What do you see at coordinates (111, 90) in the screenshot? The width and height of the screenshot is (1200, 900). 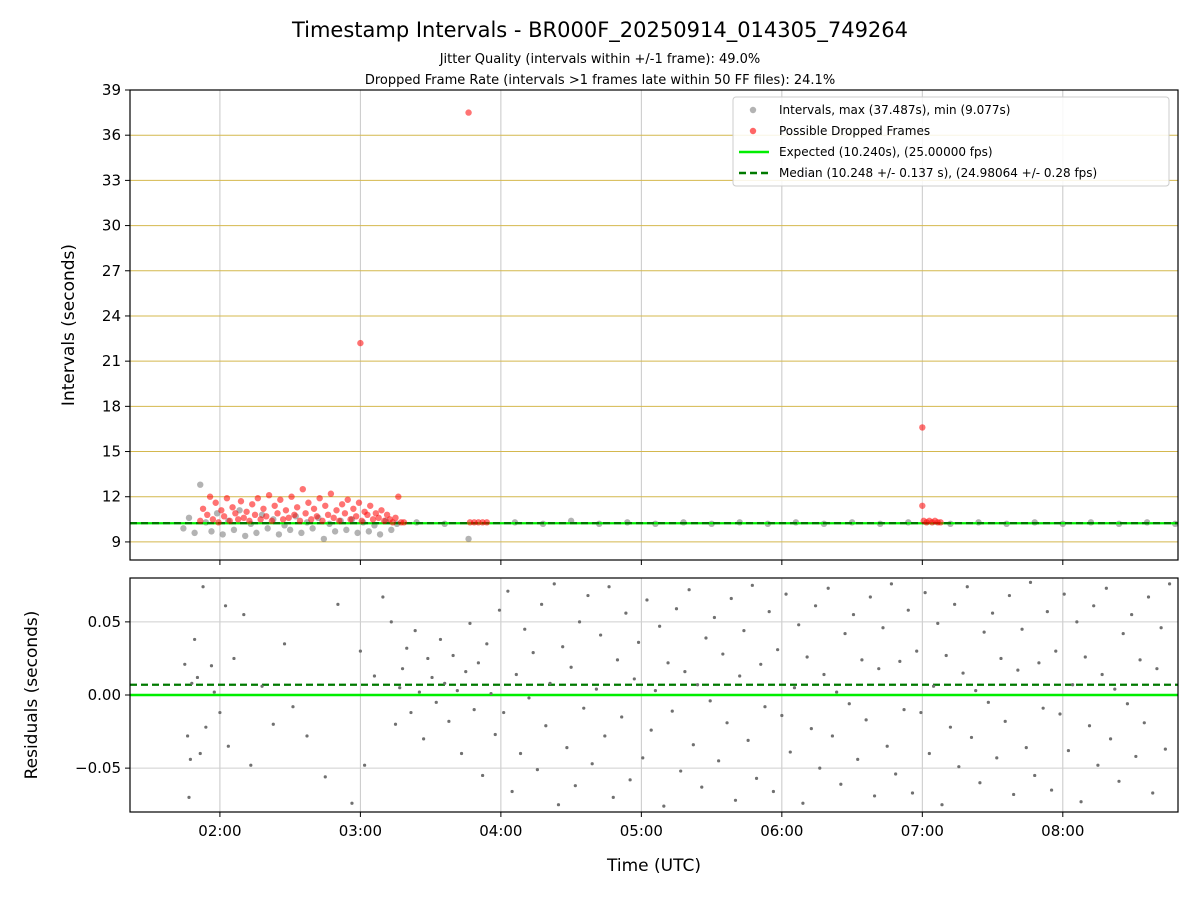 I see `intervals-ytick-label: 39` at bounding box center [111, 90].